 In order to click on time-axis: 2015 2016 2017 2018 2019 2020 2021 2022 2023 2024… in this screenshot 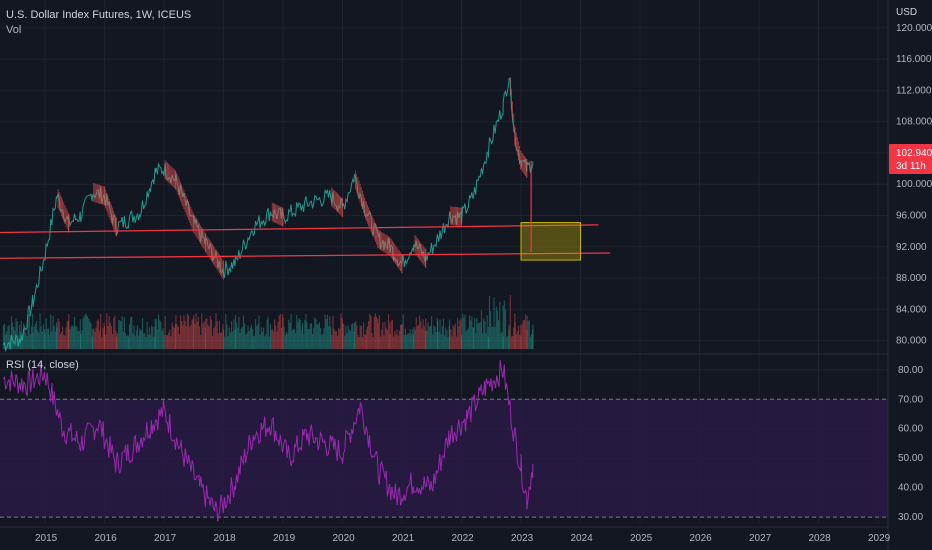, I will do `click(445, 535)`.